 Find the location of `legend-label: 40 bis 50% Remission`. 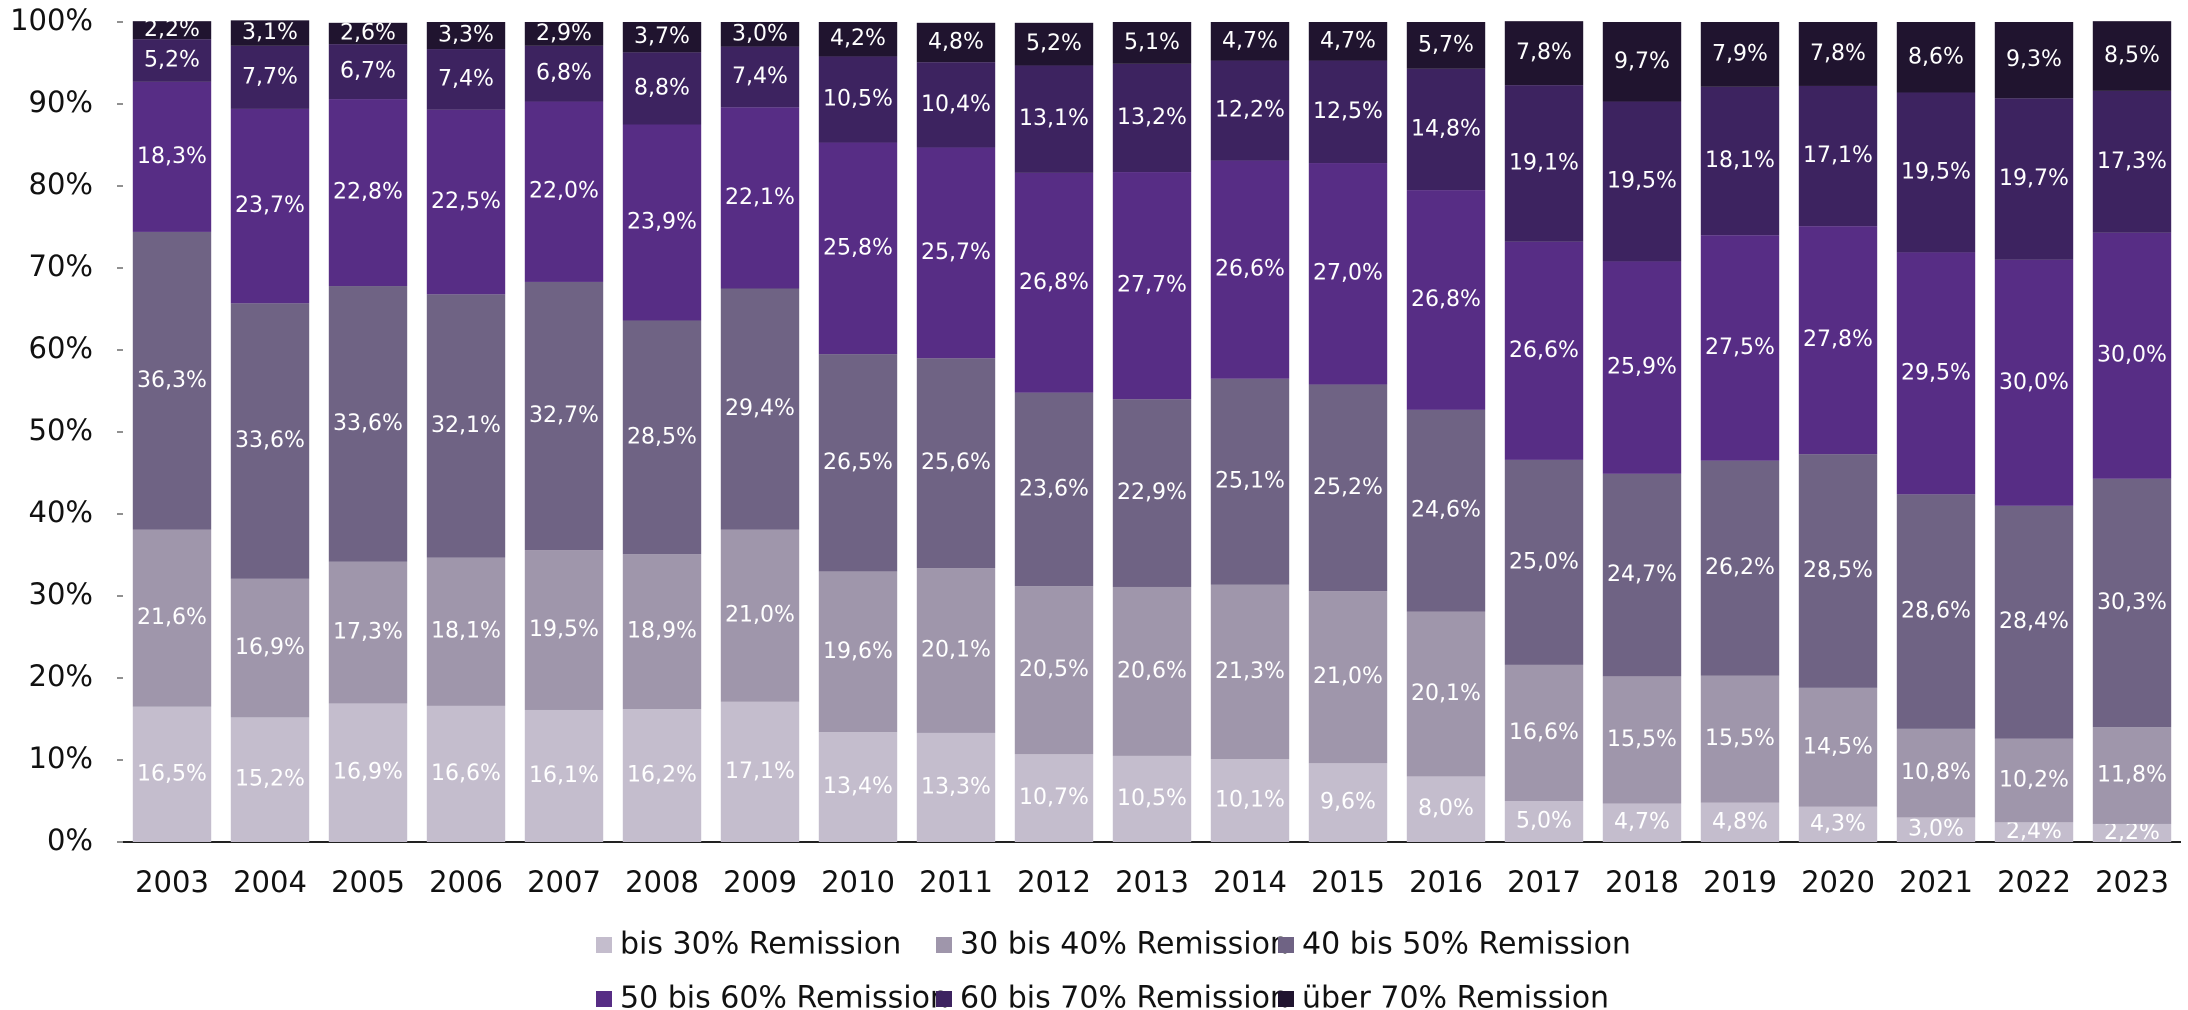

legend-label: 40 bis 50% Remission is located at coordinates (1466, 944).